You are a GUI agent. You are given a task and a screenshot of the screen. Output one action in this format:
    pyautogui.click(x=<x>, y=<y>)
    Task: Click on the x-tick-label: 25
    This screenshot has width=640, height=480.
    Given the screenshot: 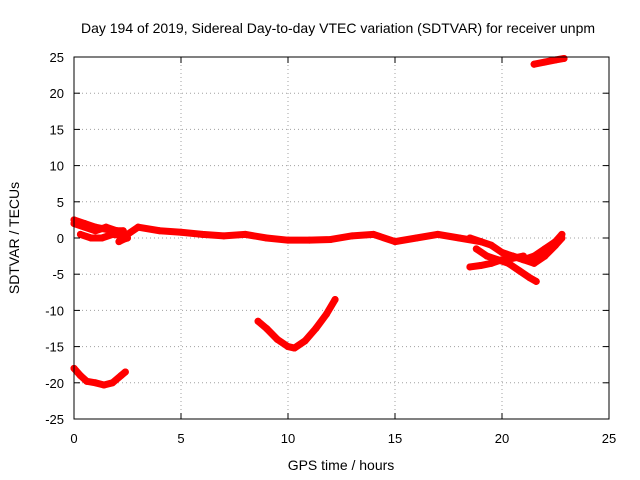 What is the action you would take?
    pyautogui.click(x=609, y=438)
    